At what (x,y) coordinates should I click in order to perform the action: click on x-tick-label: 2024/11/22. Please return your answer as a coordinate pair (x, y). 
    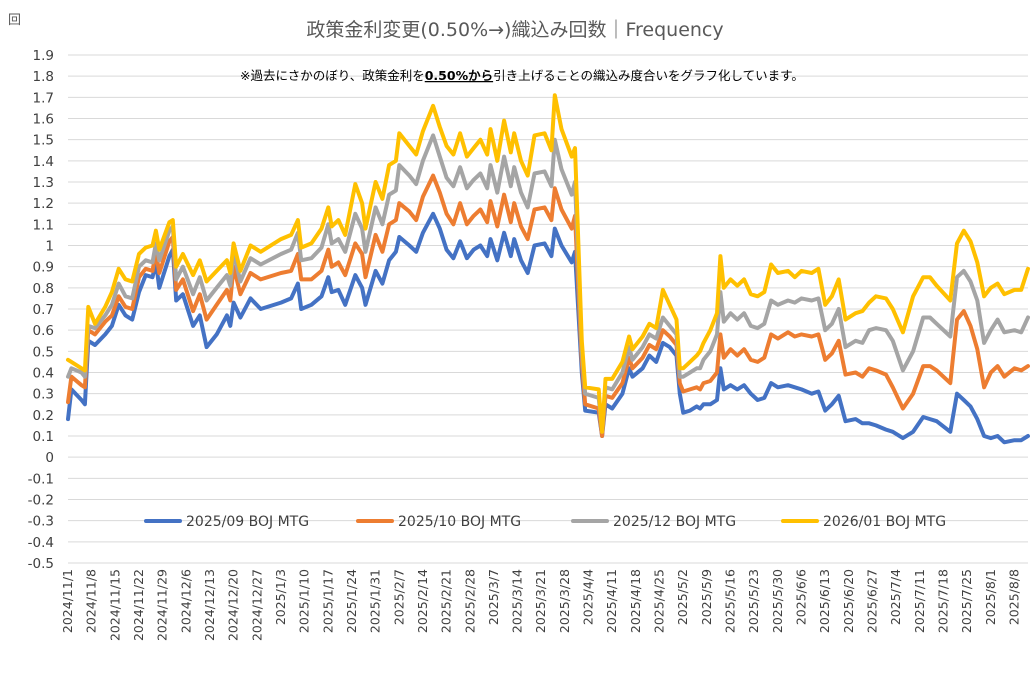
    Looking at the image, I should click on (138, 605).